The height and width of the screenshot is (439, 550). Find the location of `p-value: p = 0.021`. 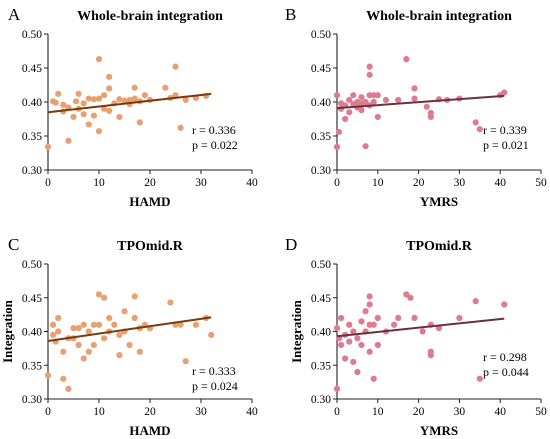

p-value: p = 0.021 is located at coordinates (506, 145).